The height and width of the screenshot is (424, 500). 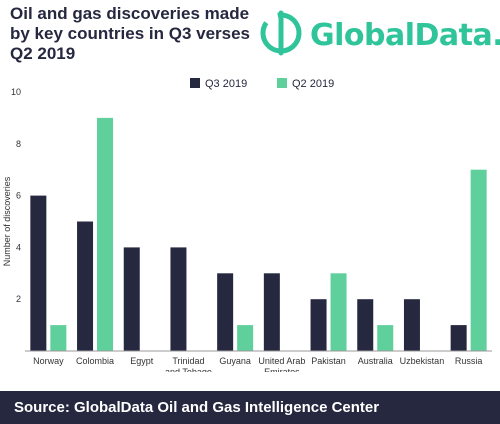 I want to click on x-tick-label: Russia, so click(x=469, y=361).